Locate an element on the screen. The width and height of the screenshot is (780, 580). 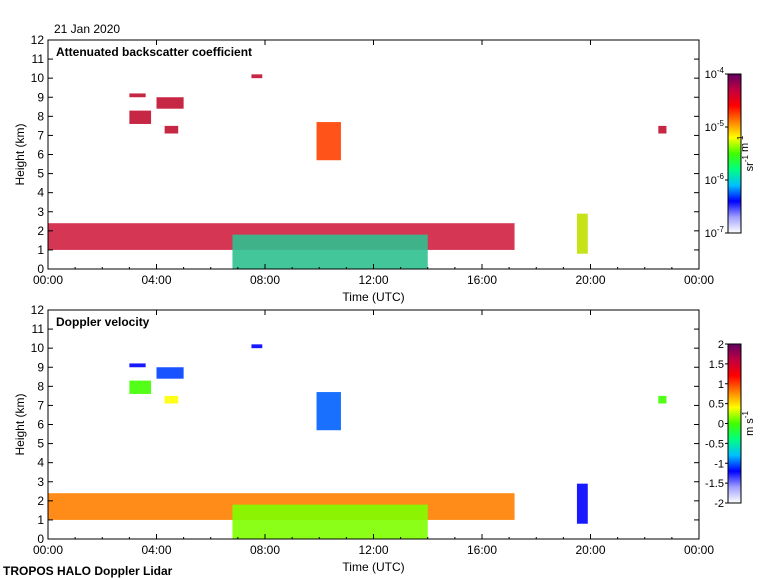
colorbar-tick-label: 1 is located at coordinates (721, 385).